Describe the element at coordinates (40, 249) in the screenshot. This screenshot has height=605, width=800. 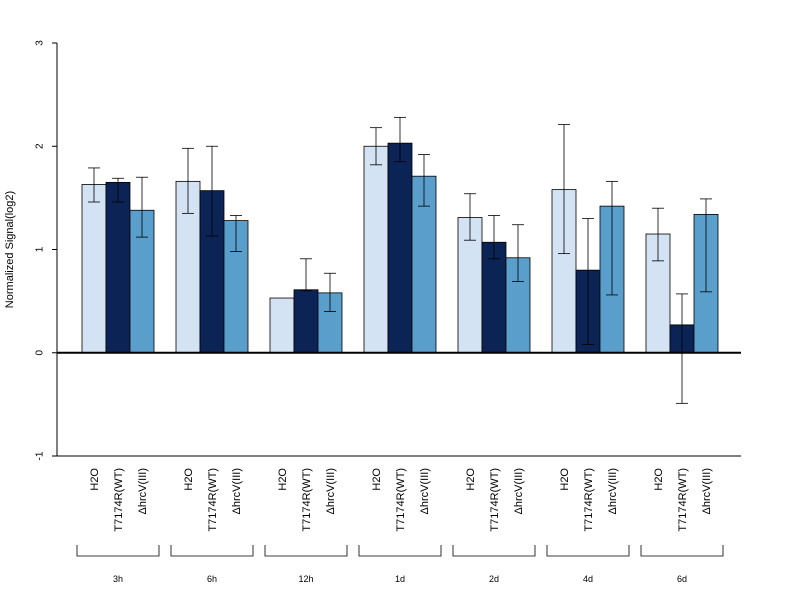
I see `y-tick-label: 1` at that location.